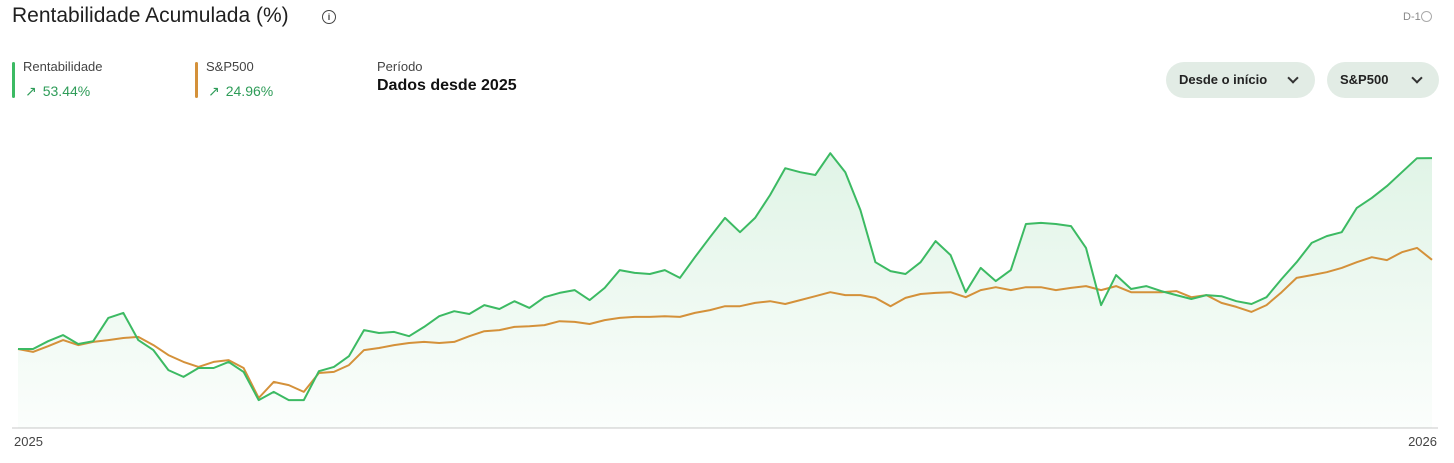 The image size is (1454, 463). I want to click on legend-return: ↗ 24.96%, so click(240, 91).